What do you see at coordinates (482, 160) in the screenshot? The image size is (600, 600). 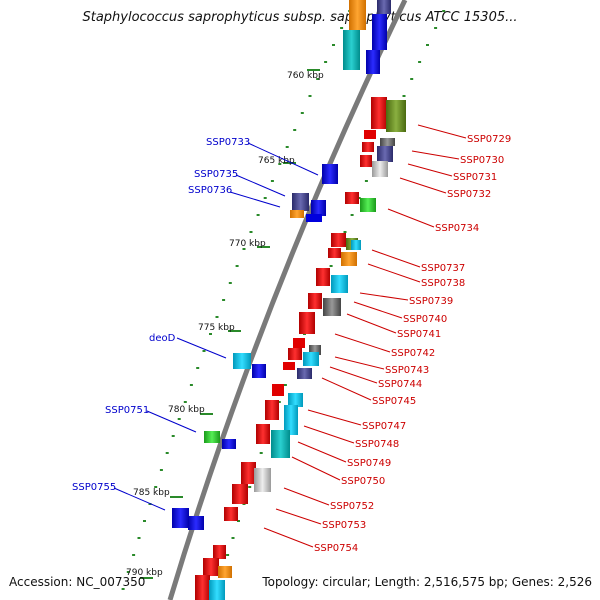 I see `gene-label: SSP0730` at bounding box center [482, 160].